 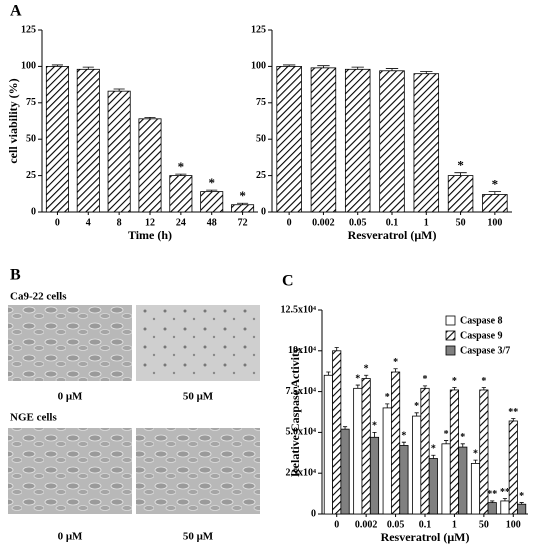 I want to click on x-tick-label: 72, so click(x=243, y=222).